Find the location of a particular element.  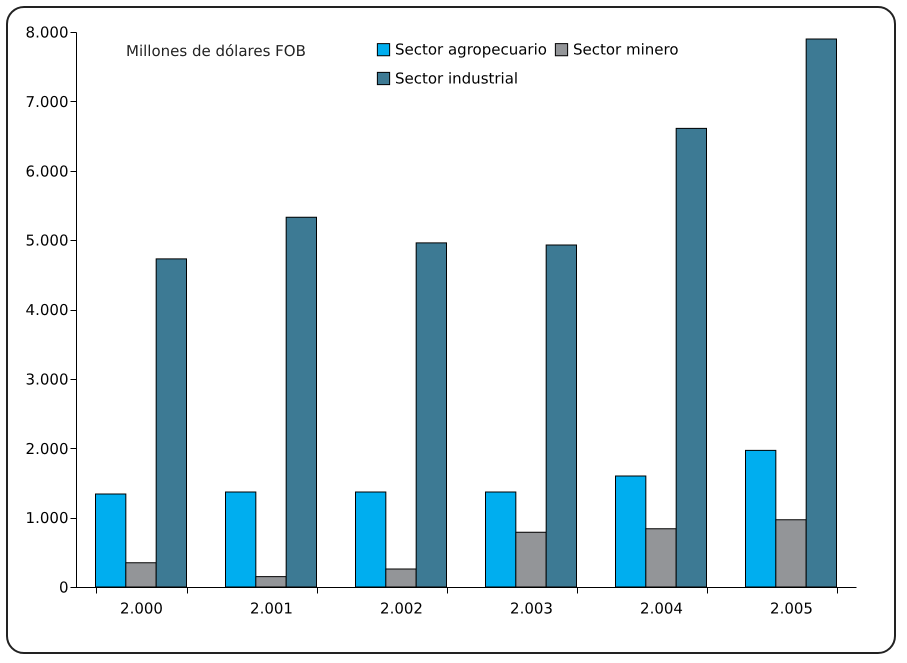

x-tick-label: 2.000 is located at coordinates (141, 609).